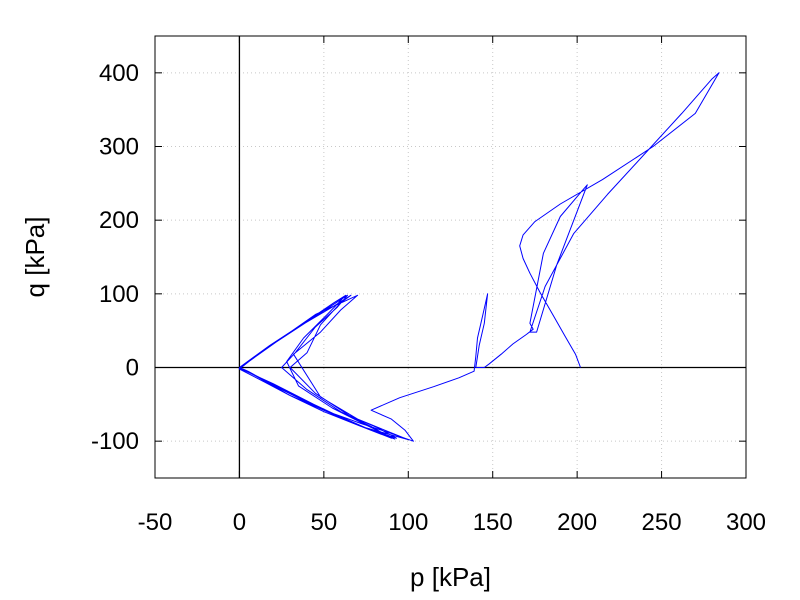 The height and width of the screenshot is (600, 800). Describe the element at coordinates (119, 294) in the screenshot. I see `y-tick-label: 100` at that location.